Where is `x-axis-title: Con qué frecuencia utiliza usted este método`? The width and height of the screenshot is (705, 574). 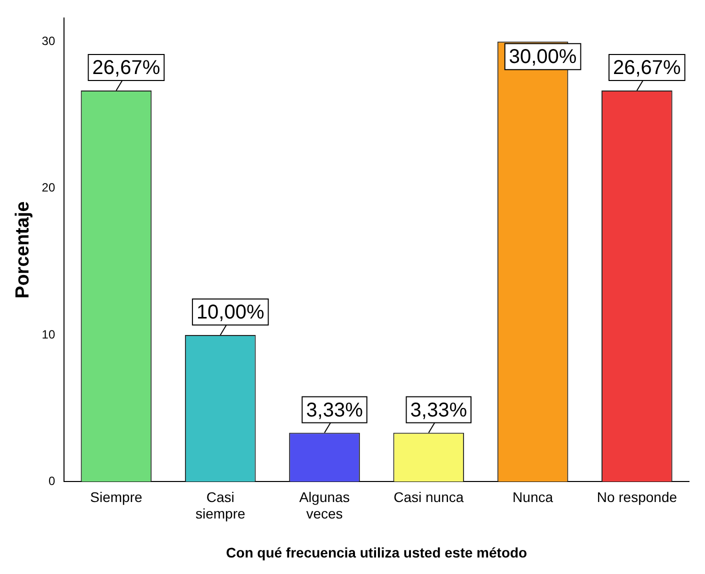 x-axis-title: Con qué frecuencia utiliza usted este método is located at coordinates (377, 552).